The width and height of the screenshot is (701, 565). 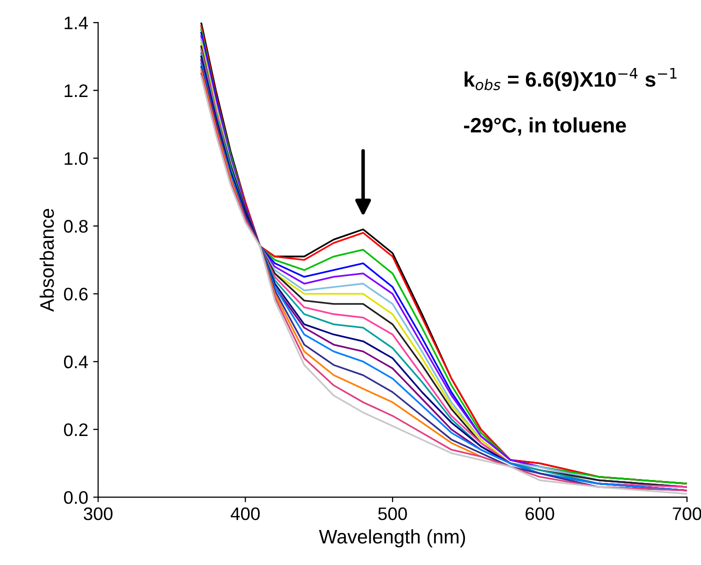 What do you see at coordinates (540, 513) in the screenshot?
I see `x-tick-label: 600` at bounding box center [540, 513].